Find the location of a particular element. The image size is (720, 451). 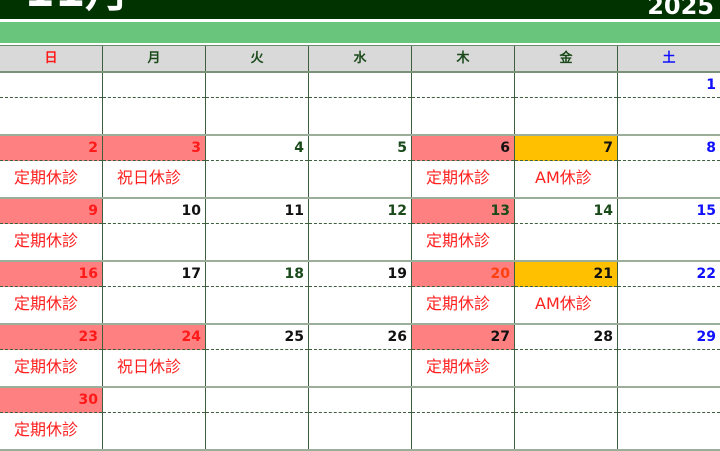

day-number: 9 is located at coordinates (51, 211).